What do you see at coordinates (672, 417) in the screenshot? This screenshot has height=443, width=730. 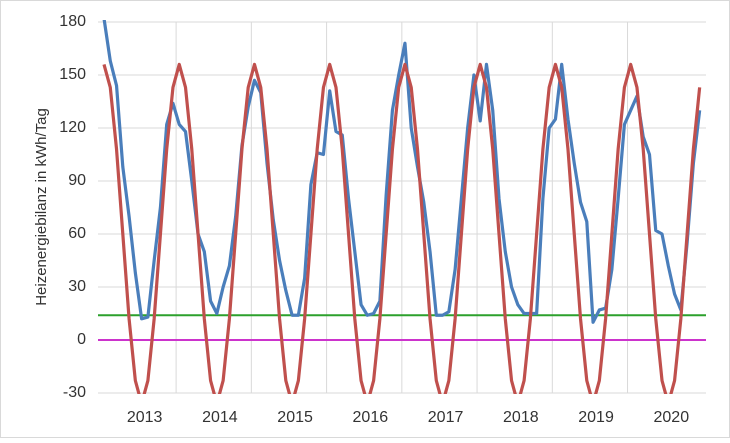 I see `x-tick-label: 2020` at bounding box center [672, 417].